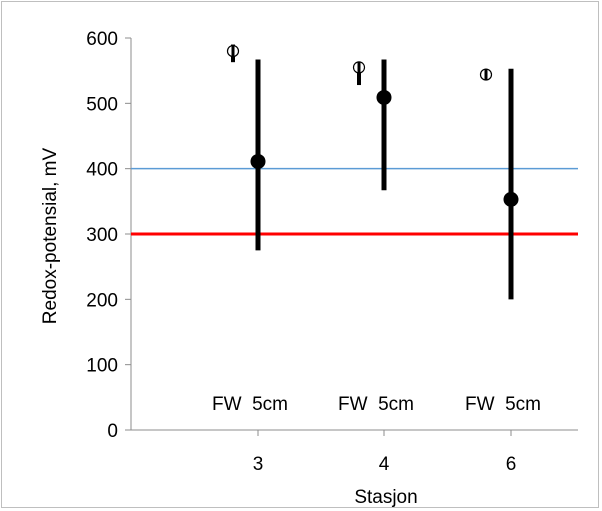  I want to click on y-tick-label: 0, so click(112, 431).